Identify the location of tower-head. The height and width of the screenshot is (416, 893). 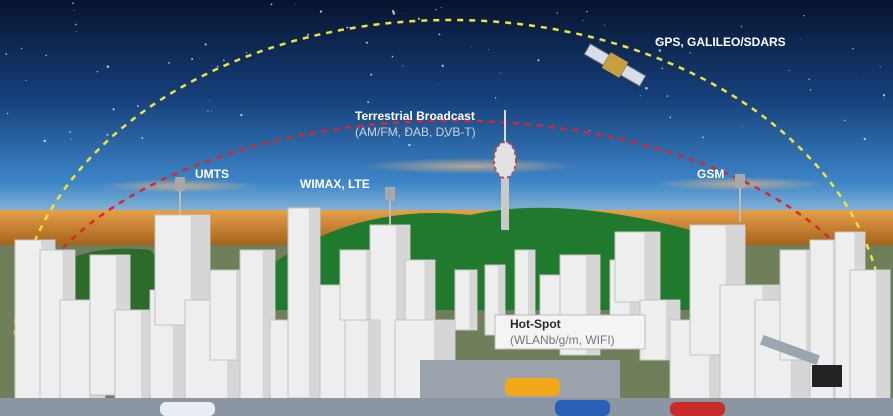
(505, 160).